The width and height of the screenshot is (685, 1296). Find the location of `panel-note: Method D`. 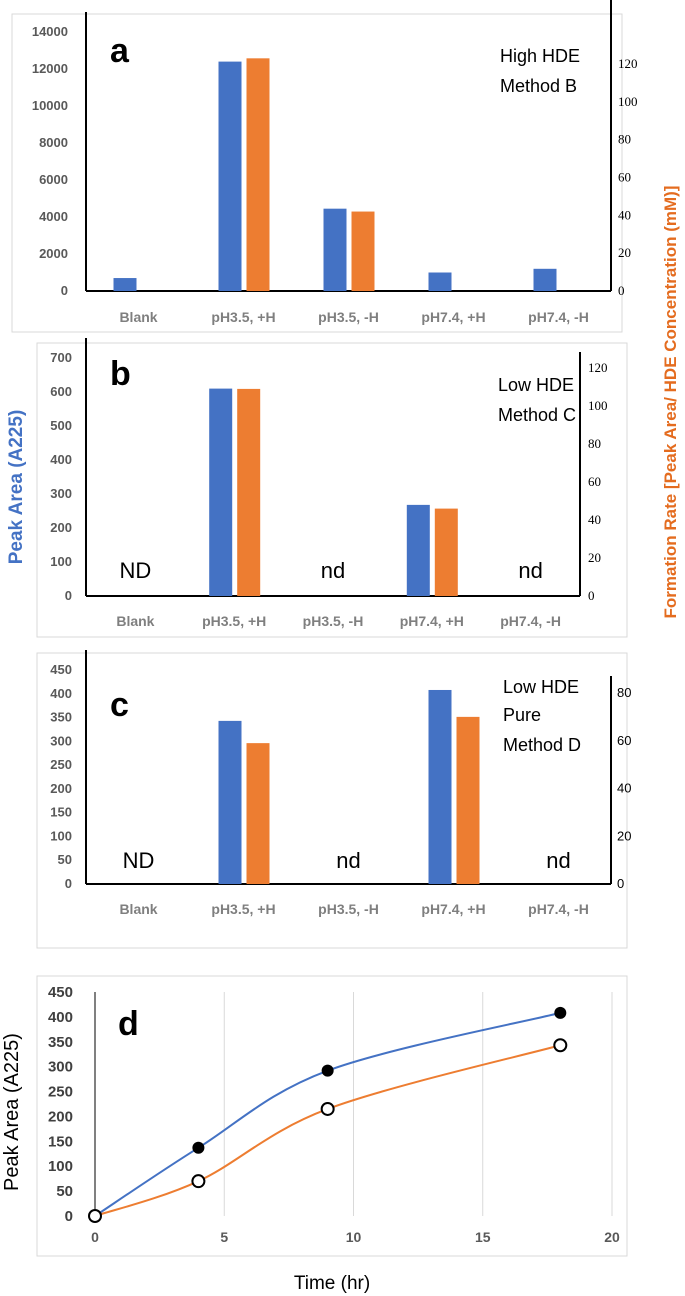

panel-note: Method D is located at coordinates (542, 745).